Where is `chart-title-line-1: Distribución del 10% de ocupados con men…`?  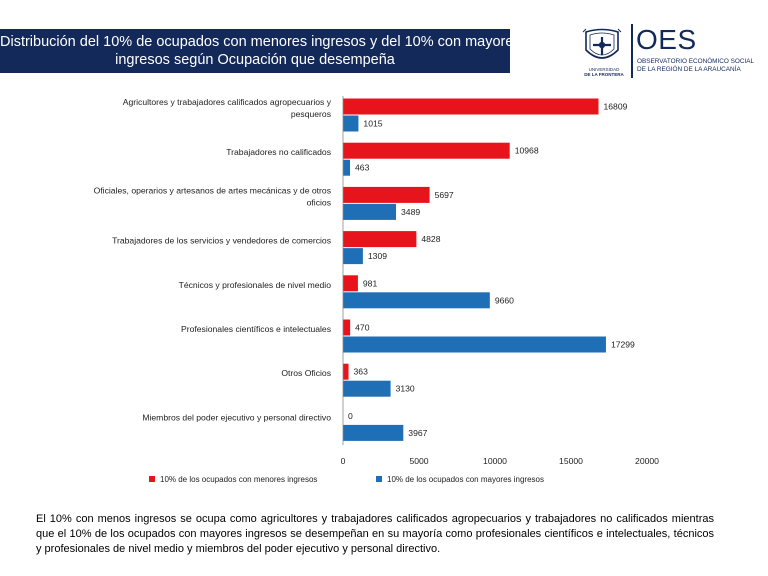 chart-title-line-1: Distribución del 10% de ocupados con men… is located at coordinates (260, 42).